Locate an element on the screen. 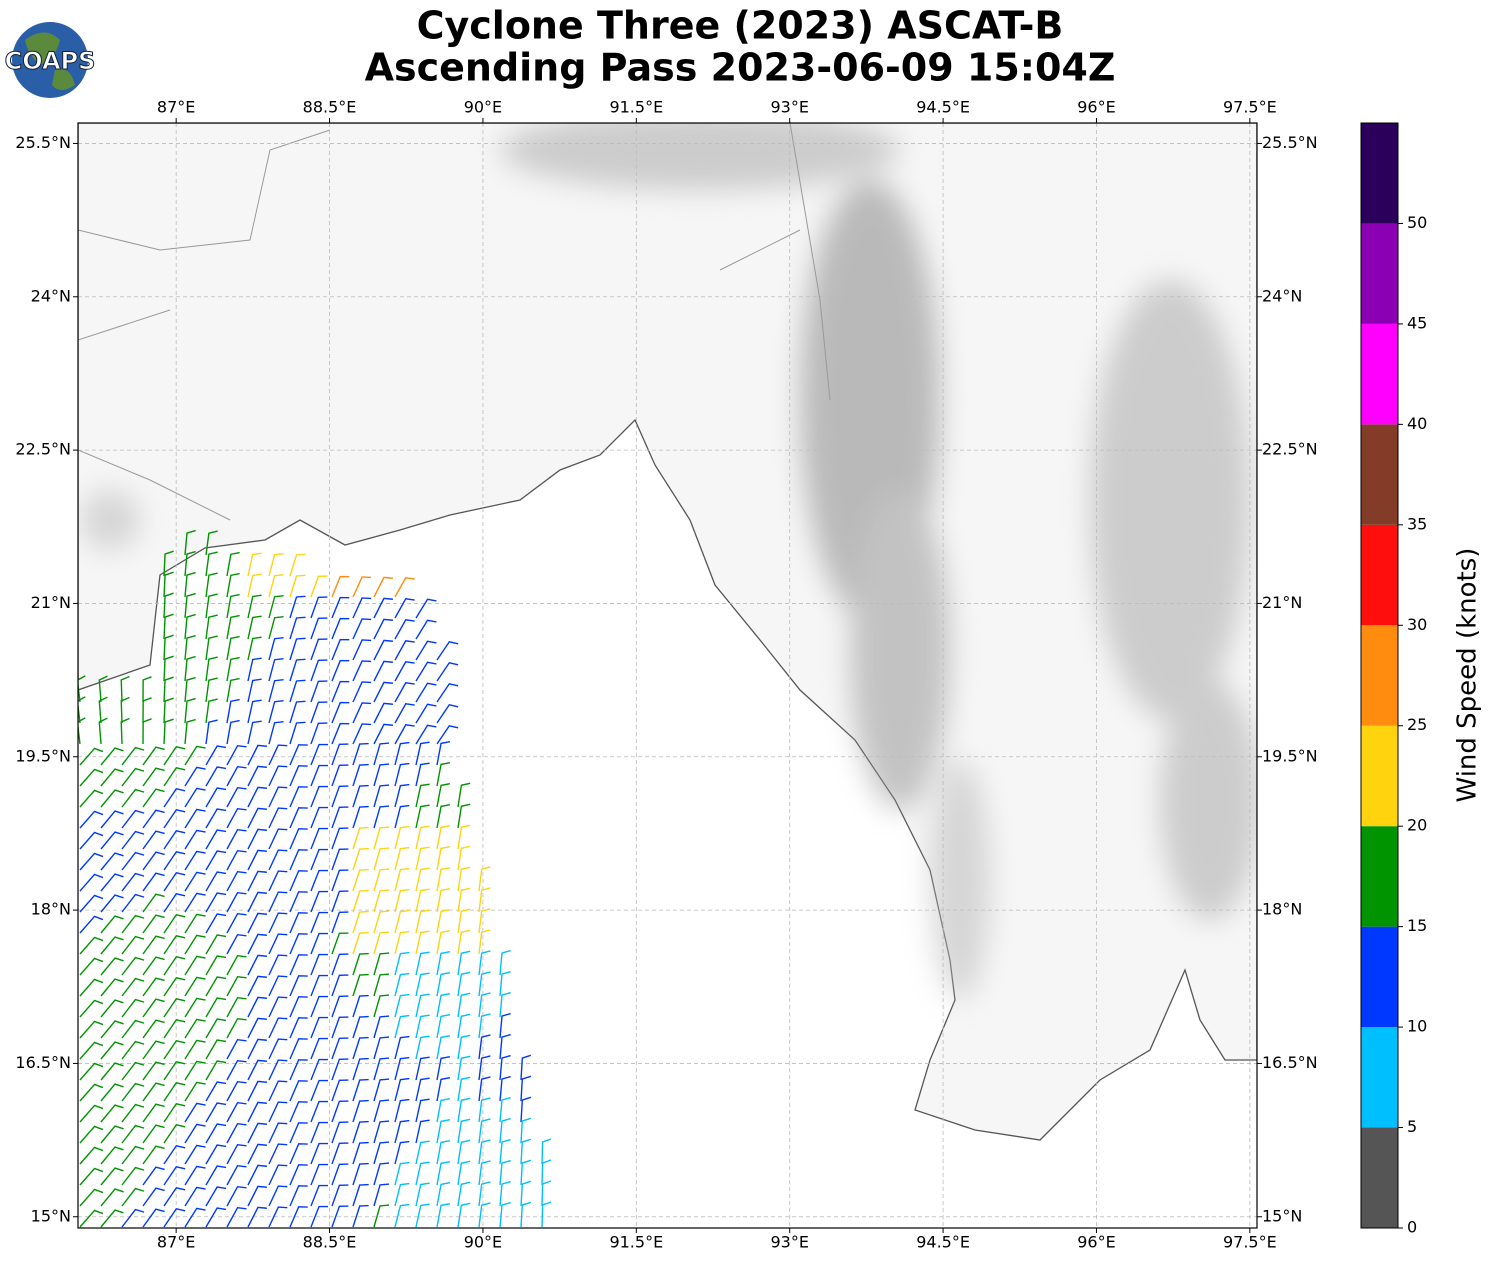 Image resolution: width=1497 pixels, height=1264 pixels. y-tick-label: 25.5°N is located at coordinates (1290, 142).